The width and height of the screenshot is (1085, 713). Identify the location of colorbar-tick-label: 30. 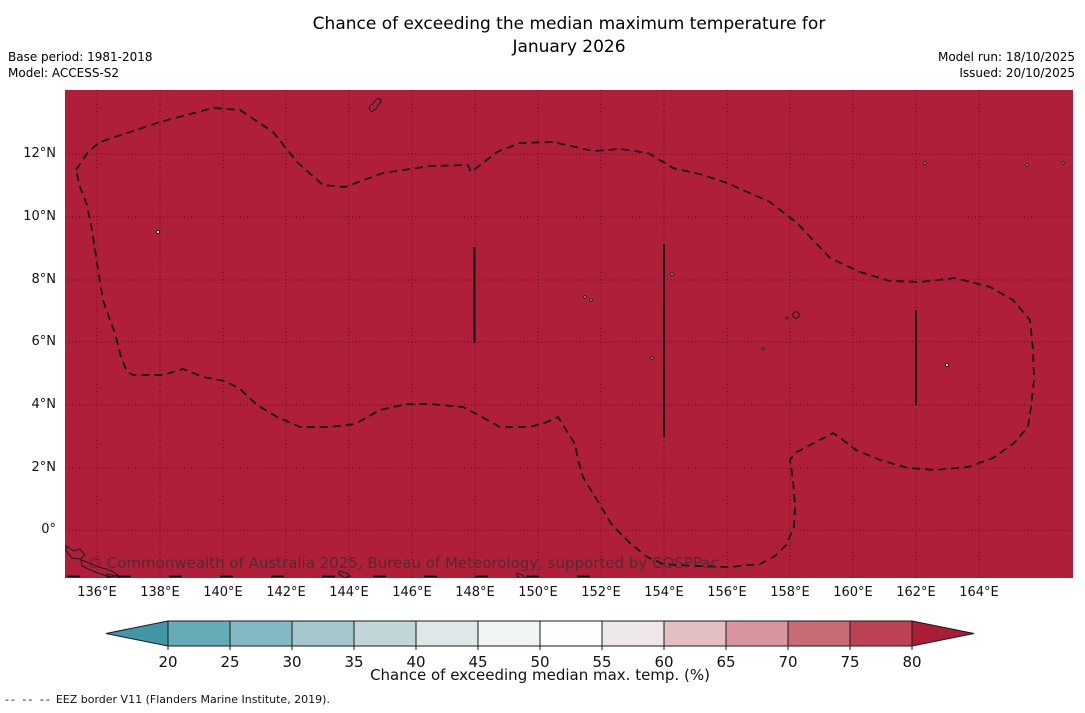
(291, 661).